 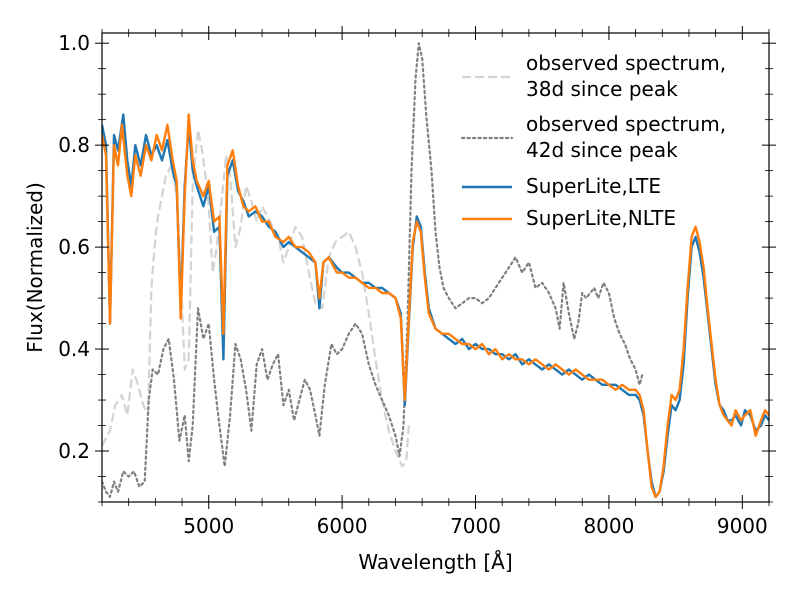 I want to click on y-tick-label: 0.4, so click(x=74, y=349).